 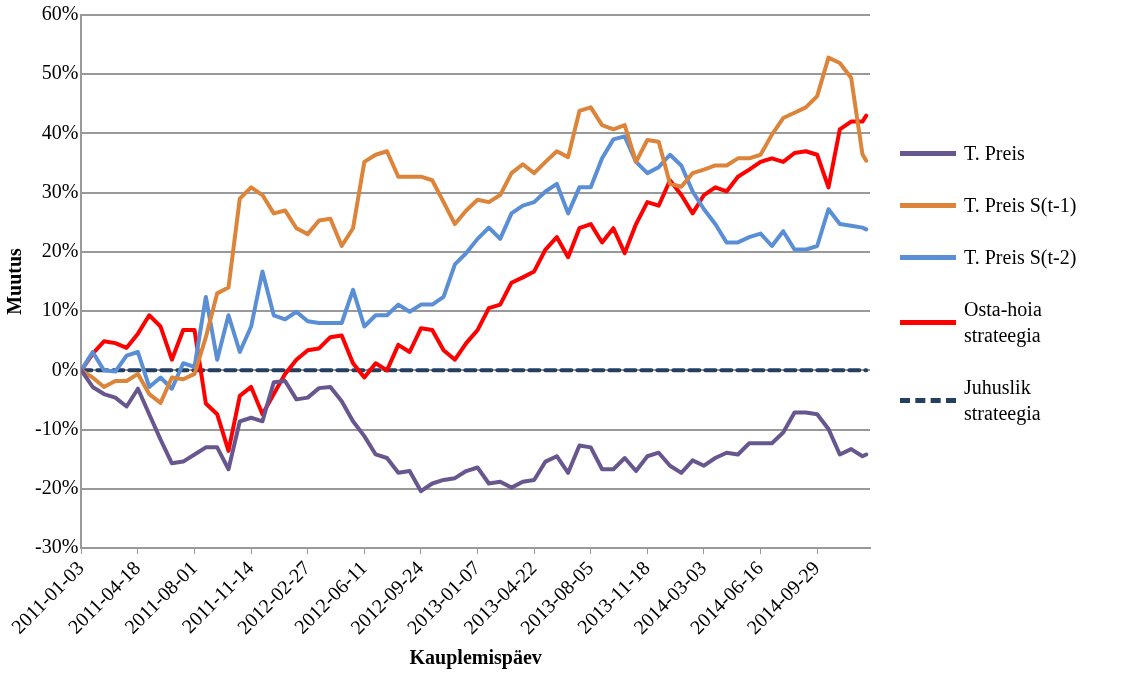 I want to click on y-axis-title: Muutus, so click(x=14, y=281).